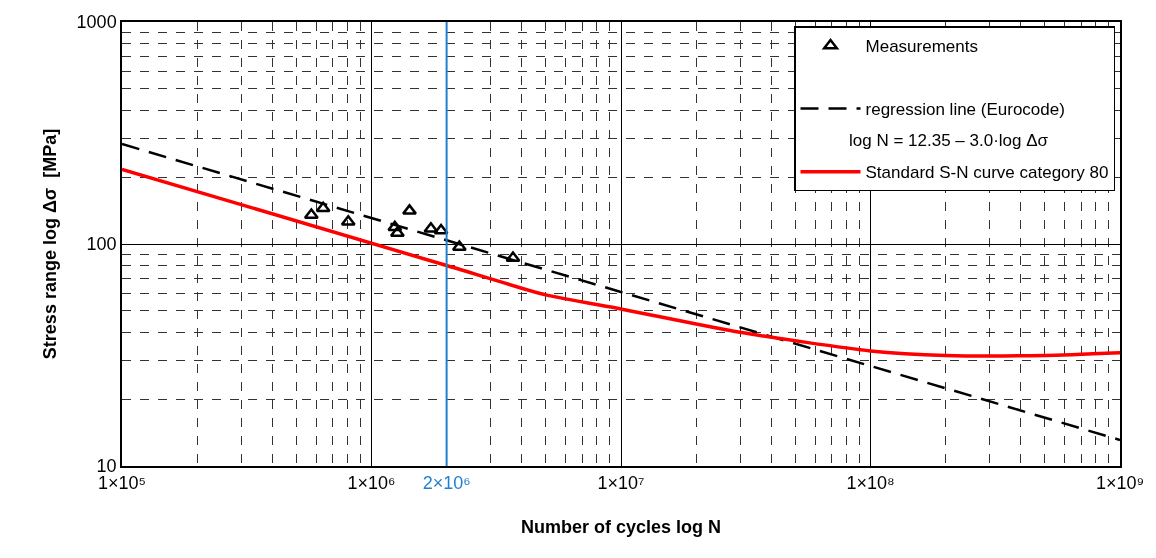 This screenshot has height=558, width=1156. I want to click on x-tick-label: 1×10⁷, so click(621, 483).